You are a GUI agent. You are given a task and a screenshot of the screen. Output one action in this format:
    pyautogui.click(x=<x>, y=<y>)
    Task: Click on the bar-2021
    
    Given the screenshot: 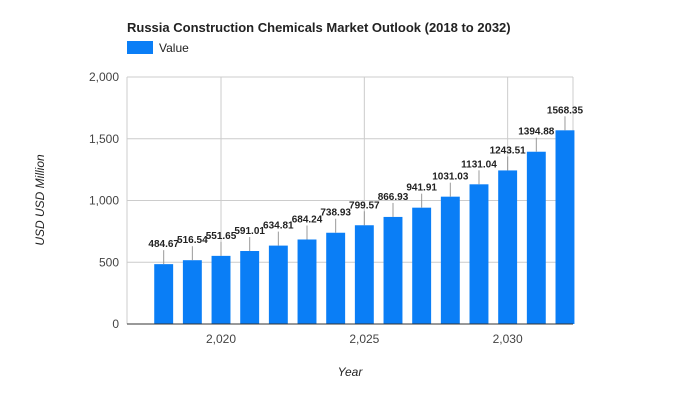 What is the action you would take?
    pyautogui.click(x=250, y=287)
    